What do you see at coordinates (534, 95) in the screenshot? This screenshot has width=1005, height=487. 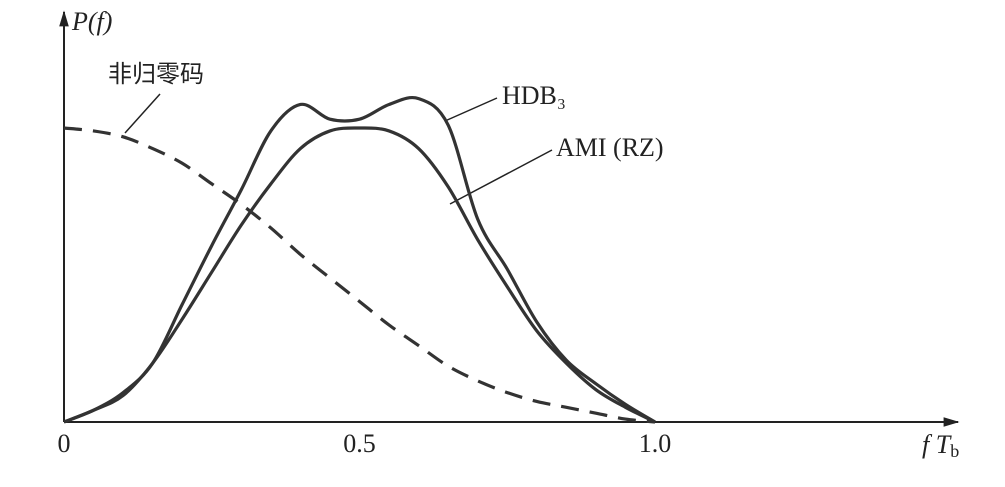 I see `series-label: HDB₃` at bounding box center [534, 95].